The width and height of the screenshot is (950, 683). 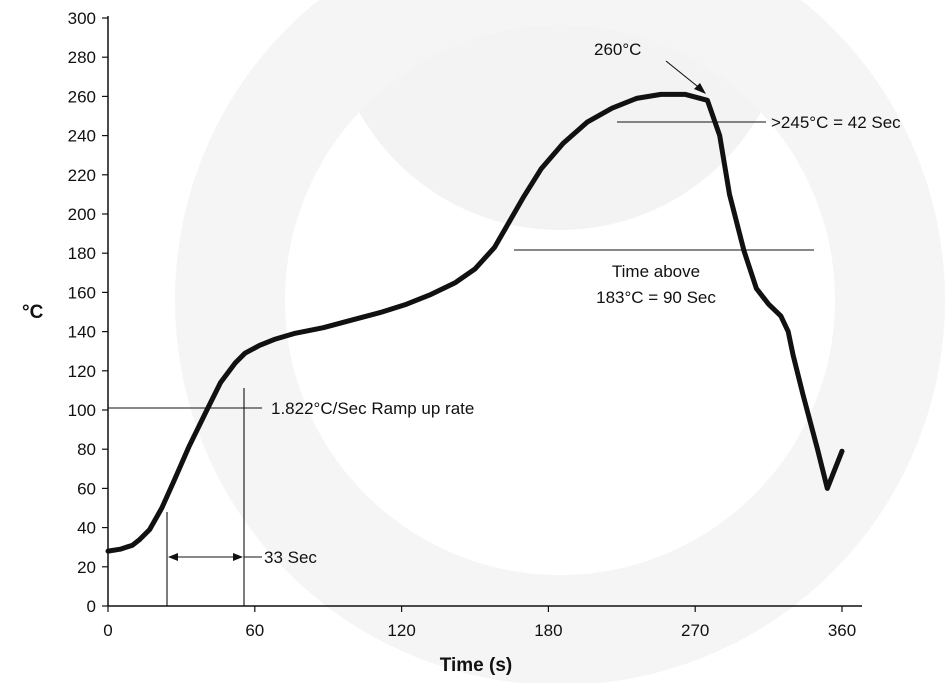 What do you see at coordinates (372, 408) in the screenshot?
I see `annotation-ramp-rate: 1.822°C/Sec Ramp up rate` at bounding box center [372, 408].